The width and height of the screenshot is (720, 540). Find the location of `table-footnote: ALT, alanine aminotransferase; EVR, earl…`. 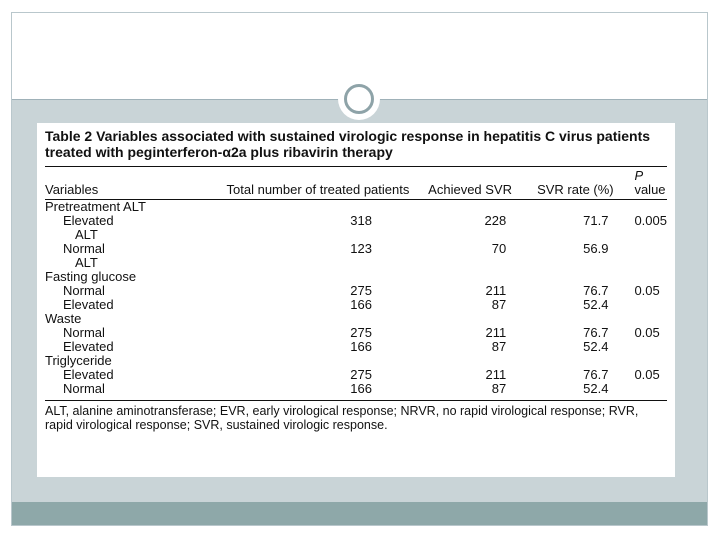

table-footnote: ALT, alanine aminotransferase; EVR, earl… is located at coordinates (342, 418).